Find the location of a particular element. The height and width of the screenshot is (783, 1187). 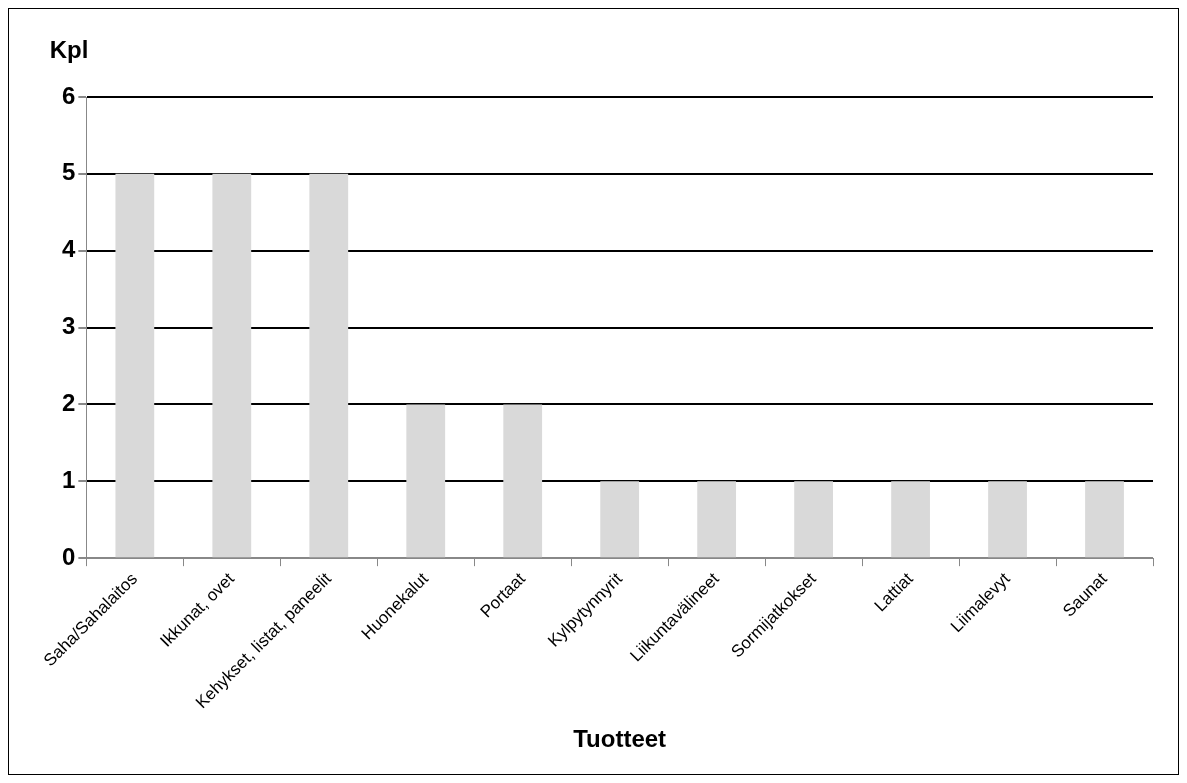

y-axis-title: Kpl is located at coordinates (69, 49).